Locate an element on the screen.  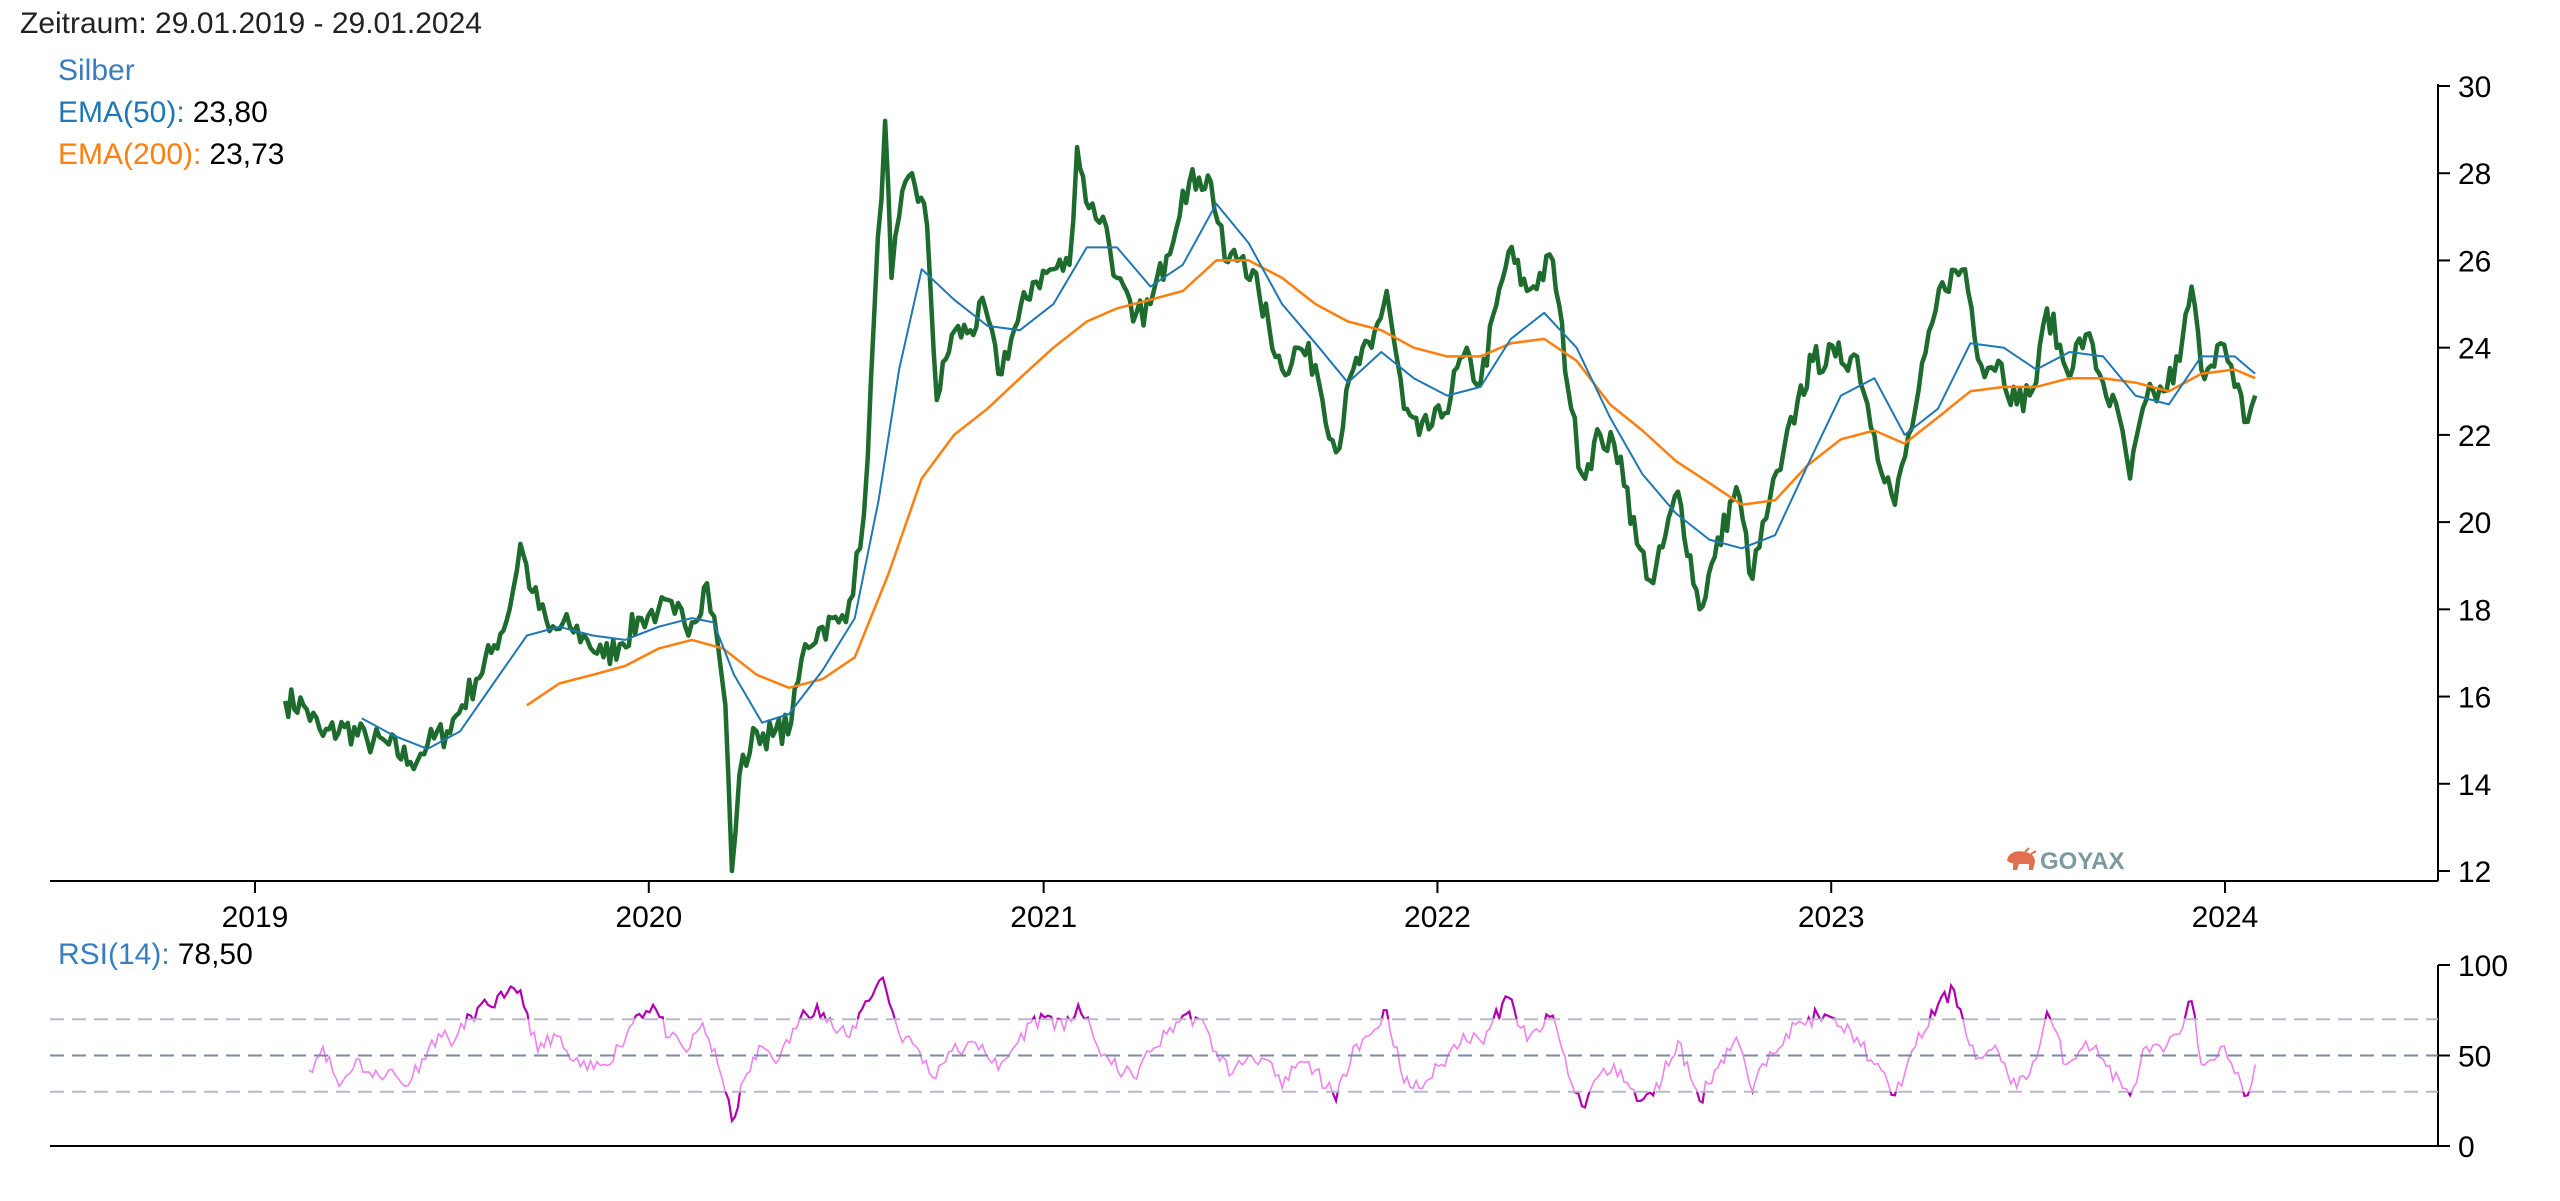
goyax-logo: GOYAX is located at coordinates (2065, 861).